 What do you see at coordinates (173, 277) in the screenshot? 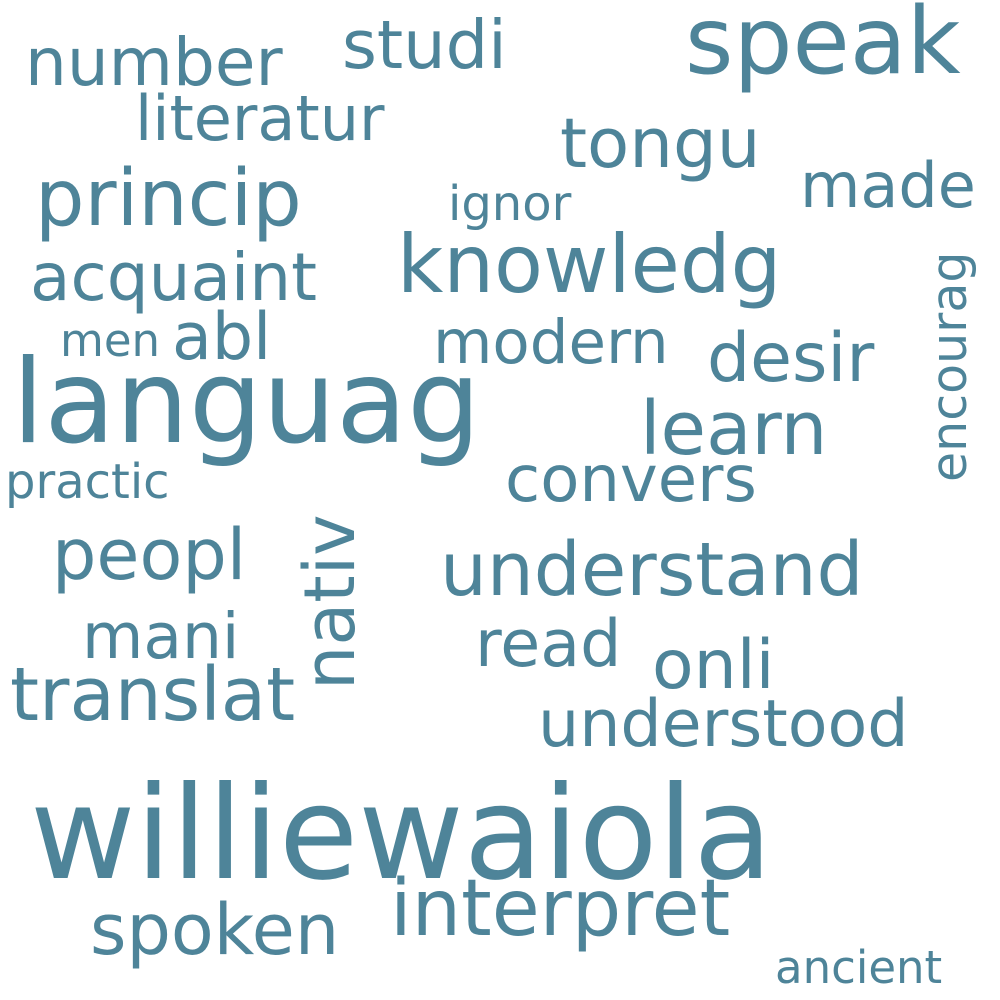
I see `word-acquaint: acquaint` at bounding box center [173, 277].